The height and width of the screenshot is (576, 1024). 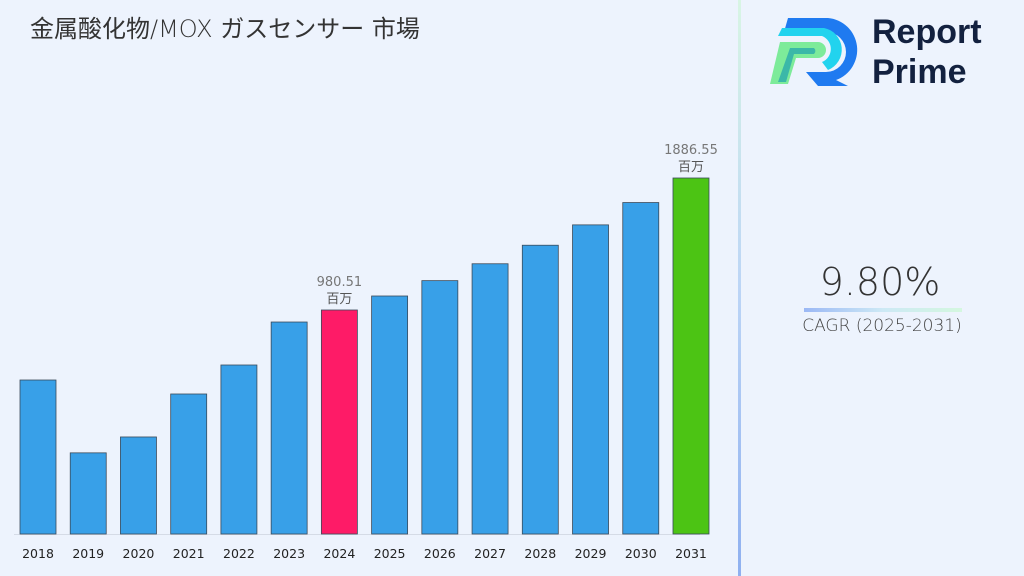 What do you see at coordinates (38, 457) in the screenshot?
I see `bar-2018` at bounding box center [38, 457].